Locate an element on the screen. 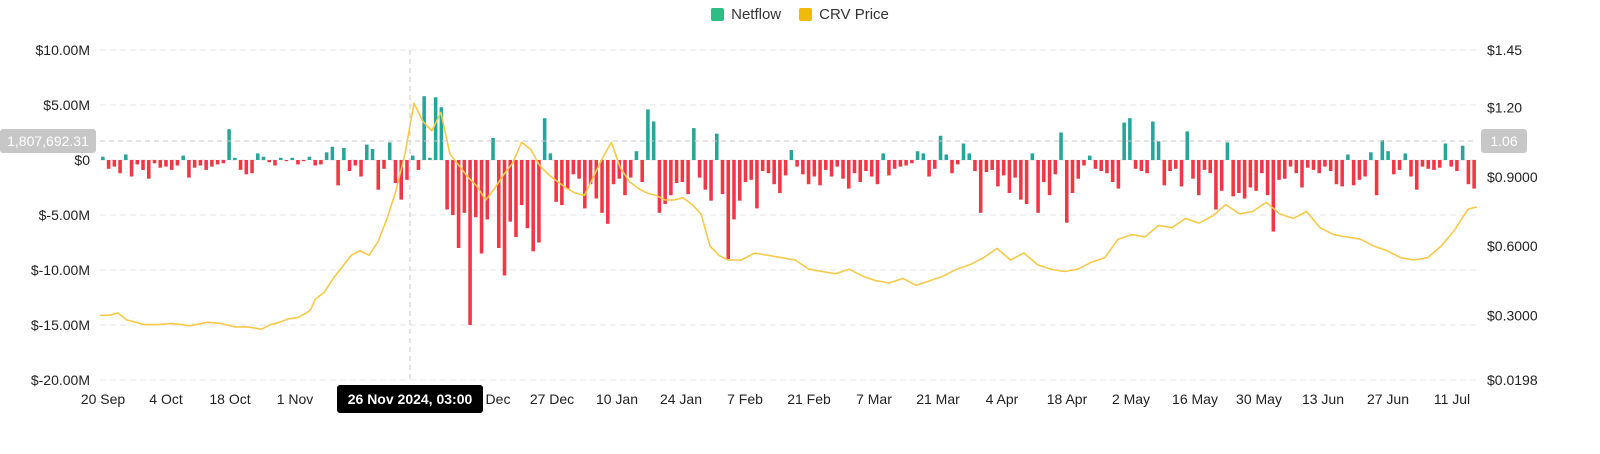  crosshair-right-value: 1.06 is located at coordinates (1503, 141).